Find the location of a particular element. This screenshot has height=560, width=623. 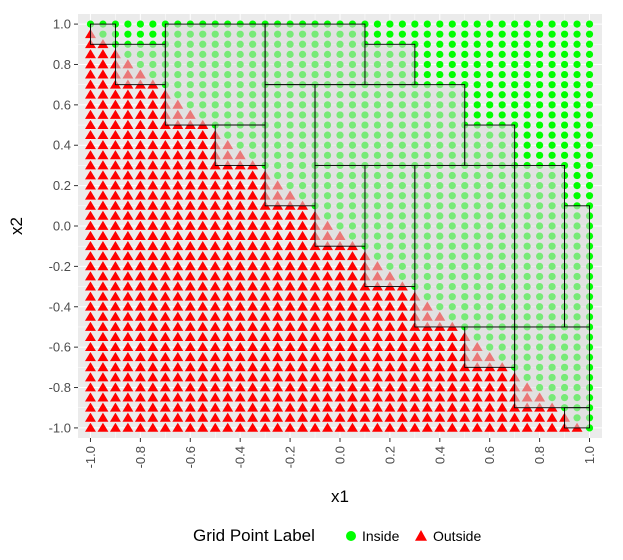

x-tick-label: -1.0 is located at coordinates (90, 457).